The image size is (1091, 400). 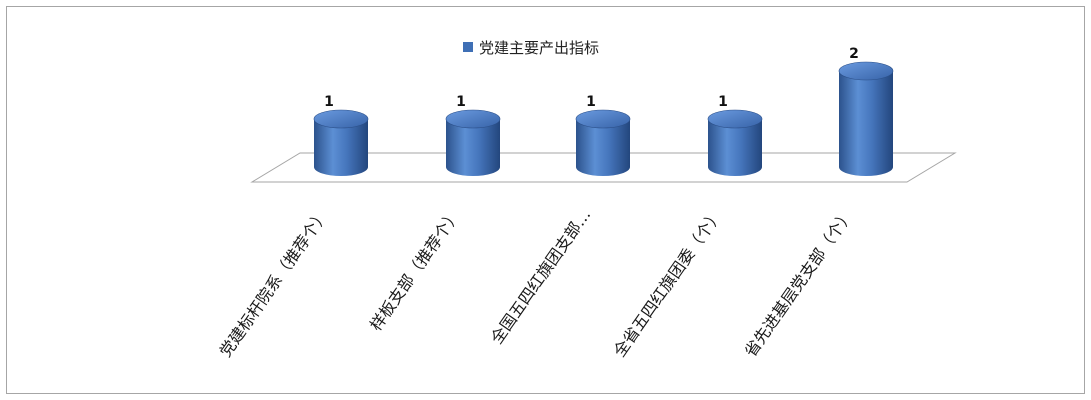 What do you see at coordinates (274, 282) in the screenshot?
I see `x-tick-label-0: 党建标杆院系（推荐个）` at bounding box center [274, 282].